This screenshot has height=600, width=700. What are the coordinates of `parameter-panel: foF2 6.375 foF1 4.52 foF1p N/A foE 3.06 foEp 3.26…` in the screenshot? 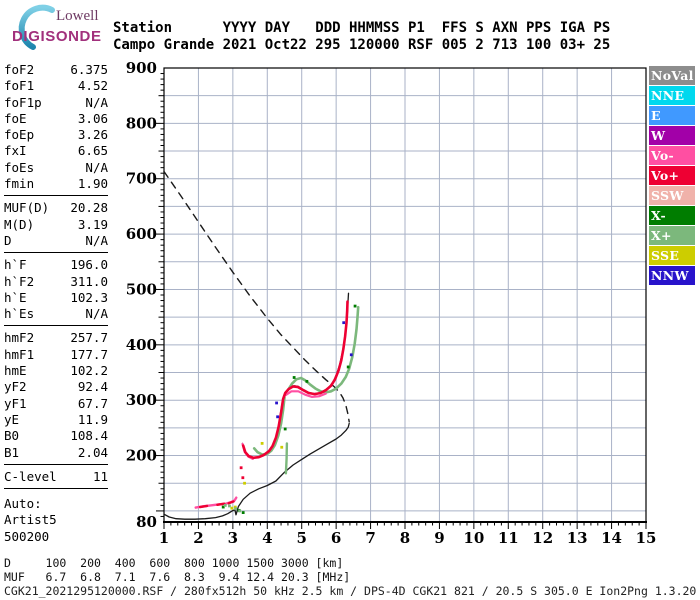 It's located at (56, 303).